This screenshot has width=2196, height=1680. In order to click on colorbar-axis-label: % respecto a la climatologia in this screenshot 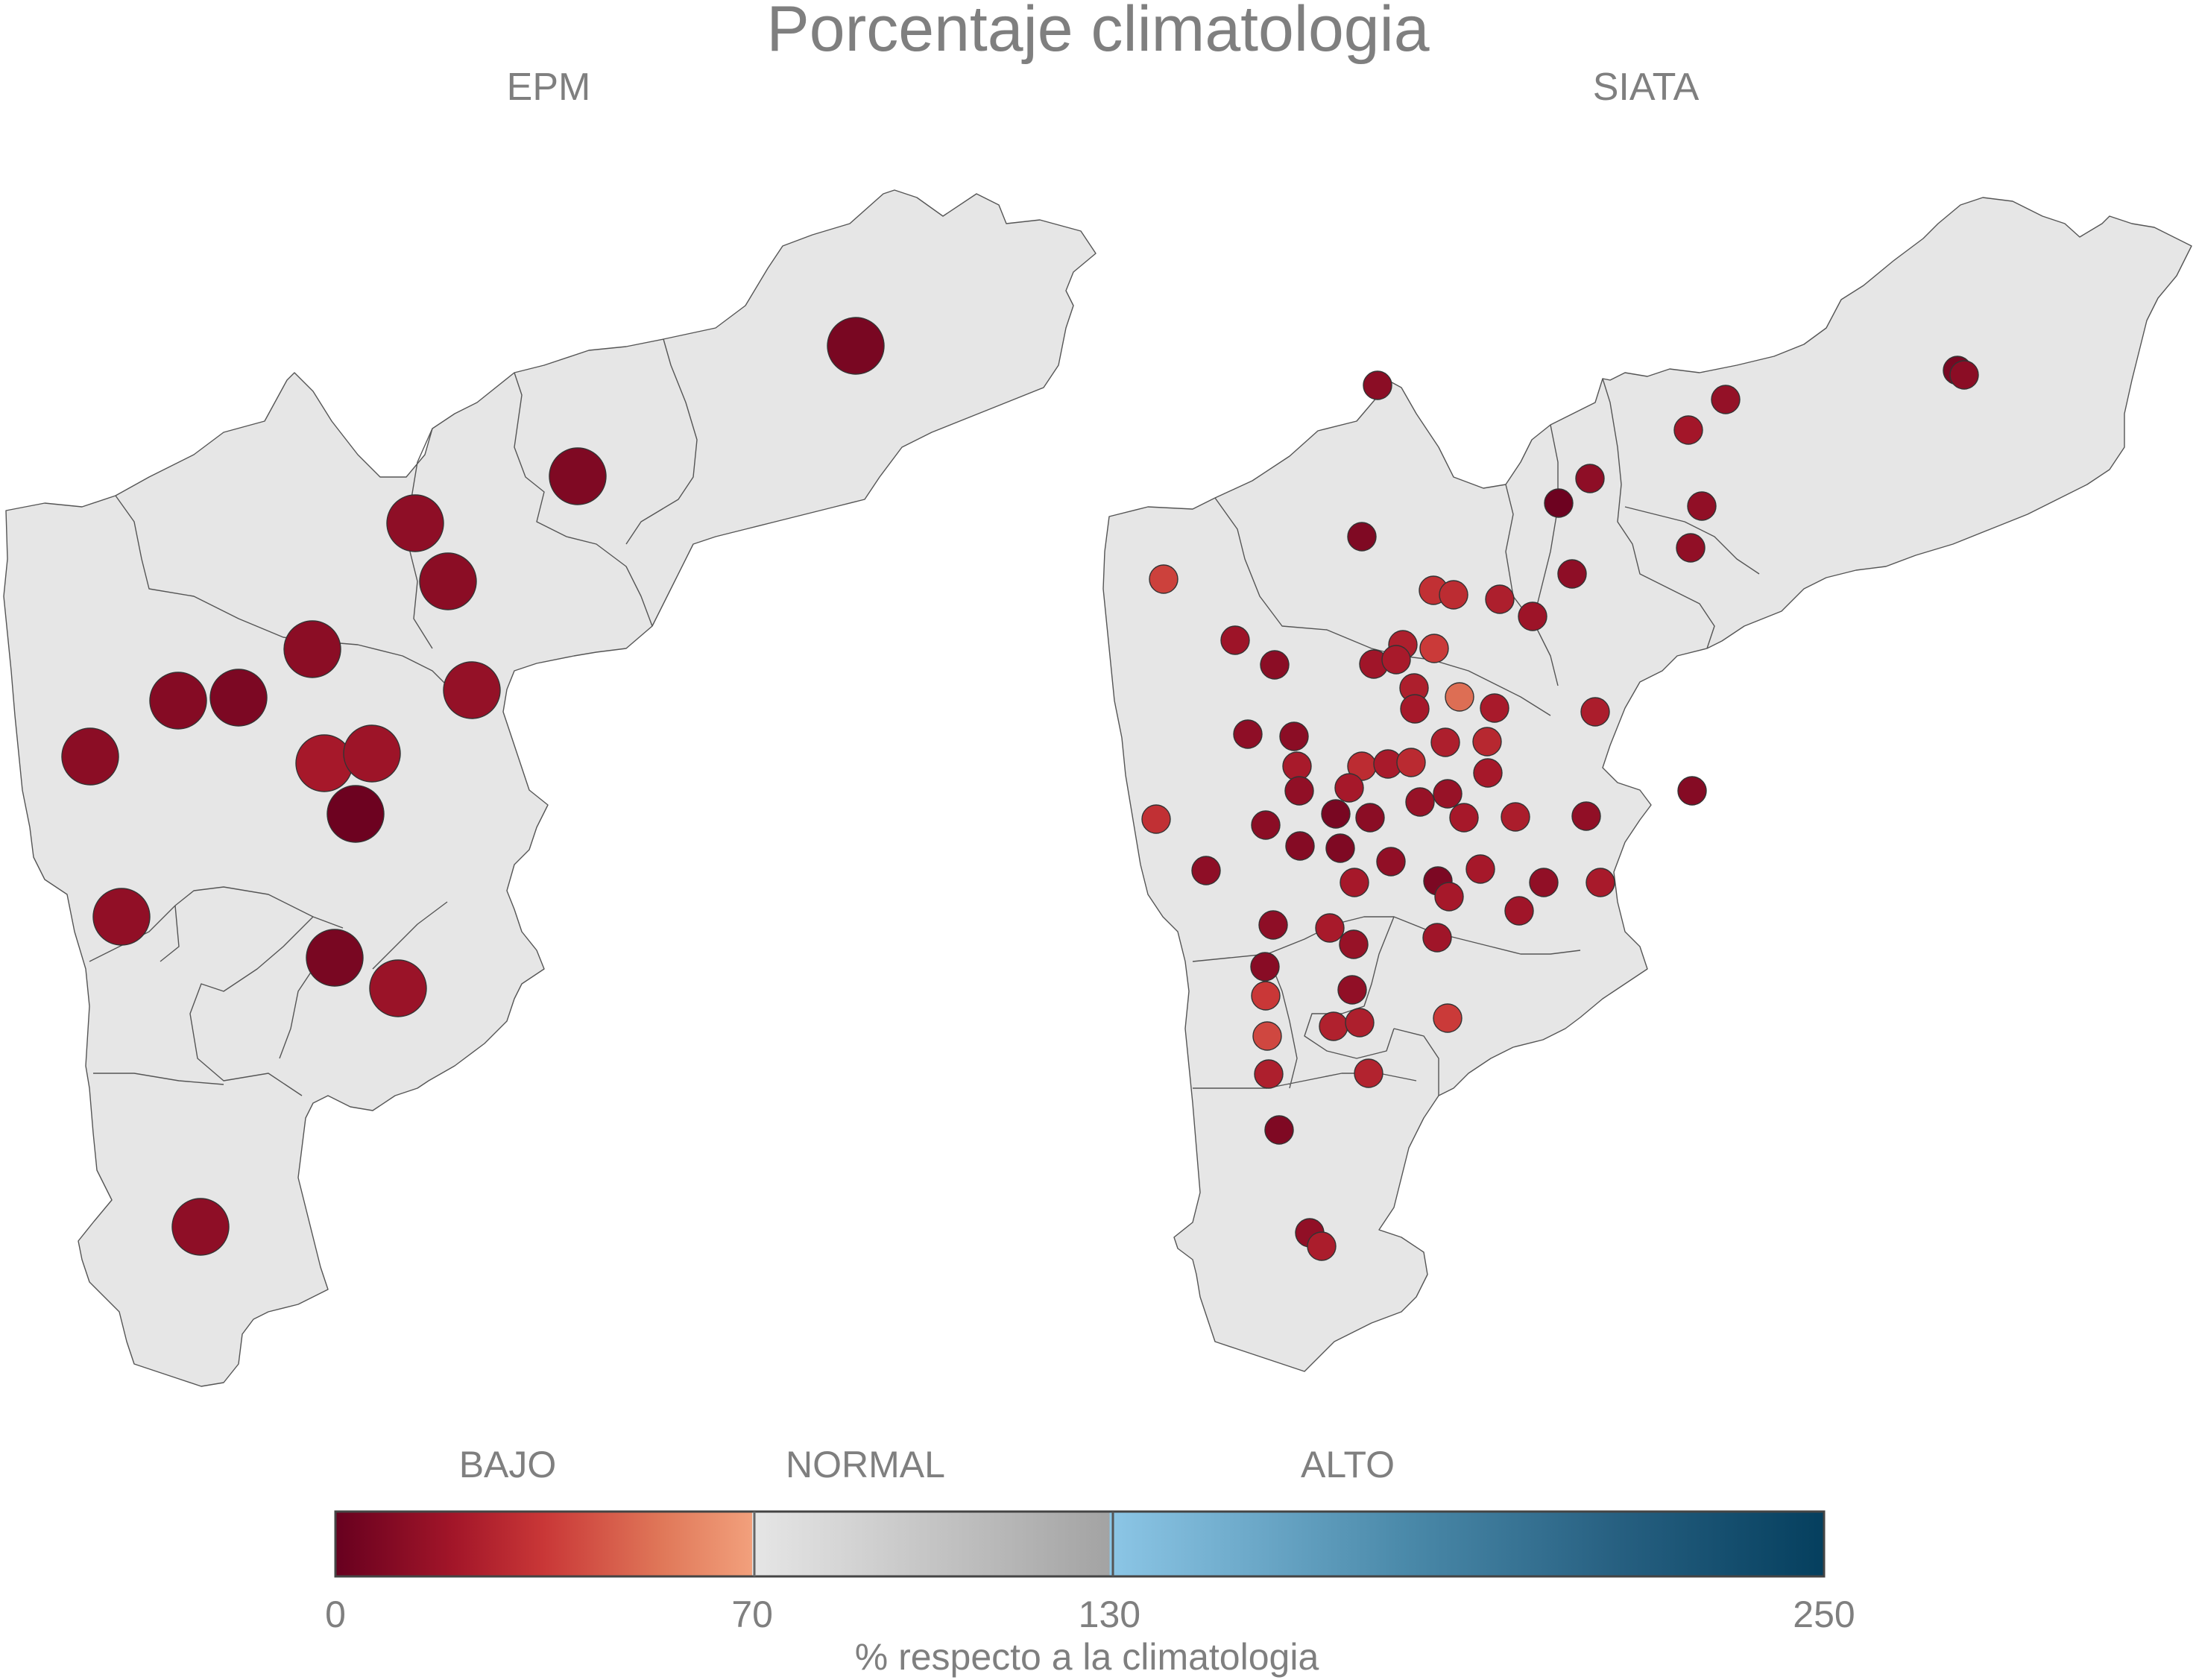, I will do `click(1087, 1657)`.